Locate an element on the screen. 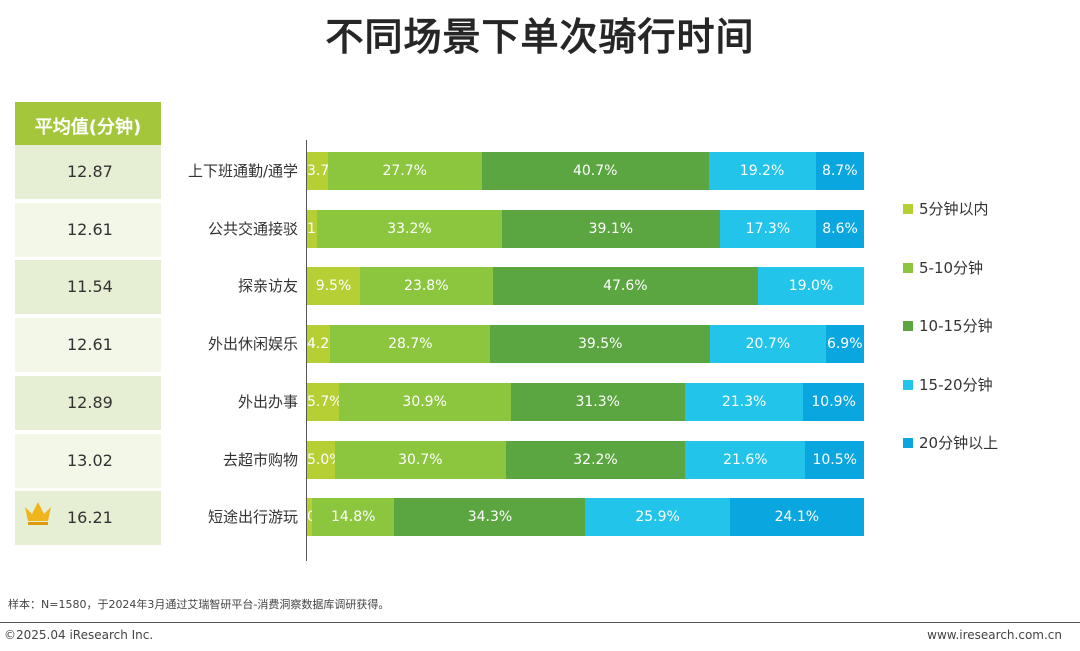 The height and width of the screenshot is (651, 1080). stacked-bar: 9.5% 23.8% 47.6% 19.0% is located at coordinates (585, 286).